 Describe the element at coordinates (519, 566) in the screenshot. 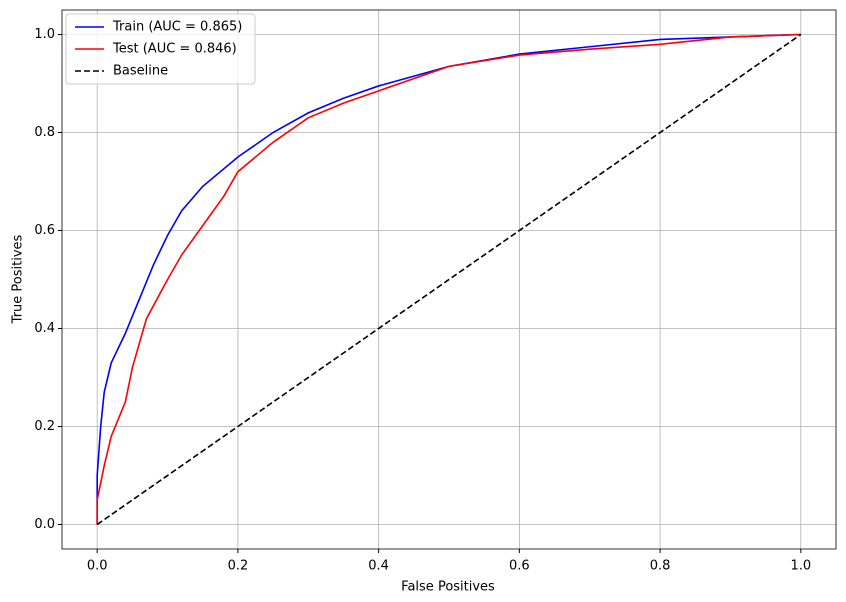

I see `x-tick-label: 0.6` at that location.